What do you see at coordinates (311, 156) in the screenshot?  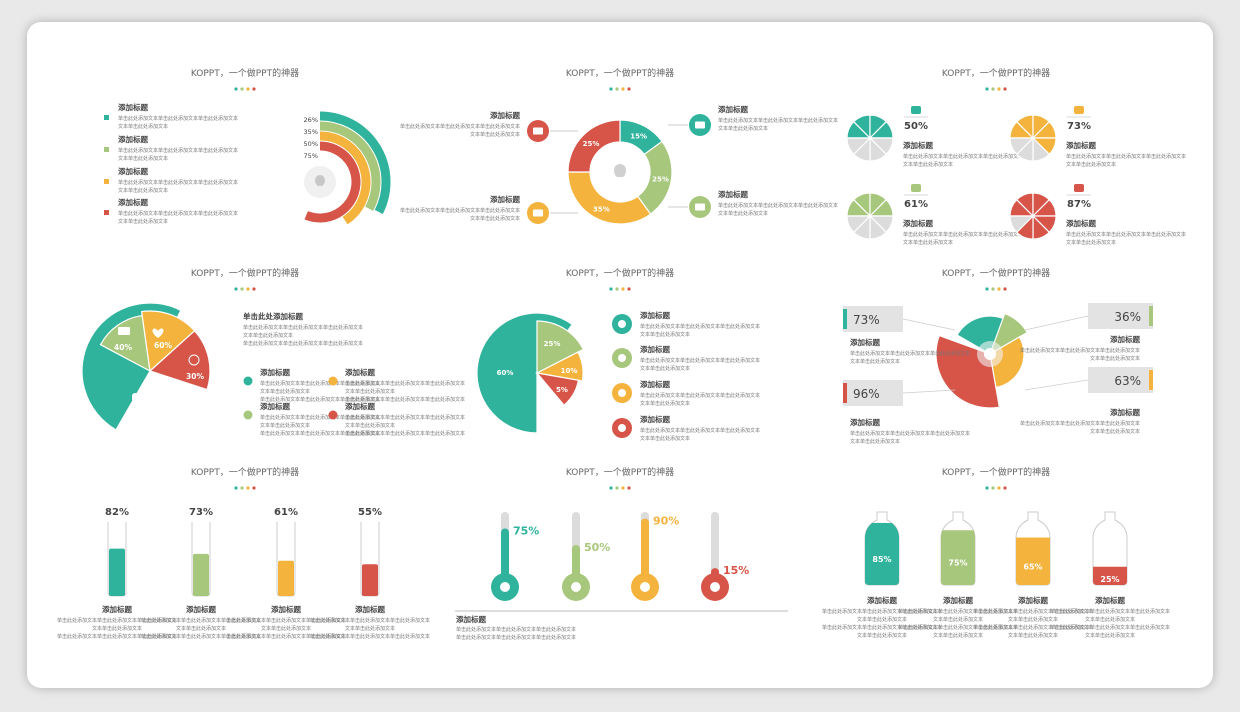 I see `radial-arc-label: 75%` at bounding box center [311, 156].